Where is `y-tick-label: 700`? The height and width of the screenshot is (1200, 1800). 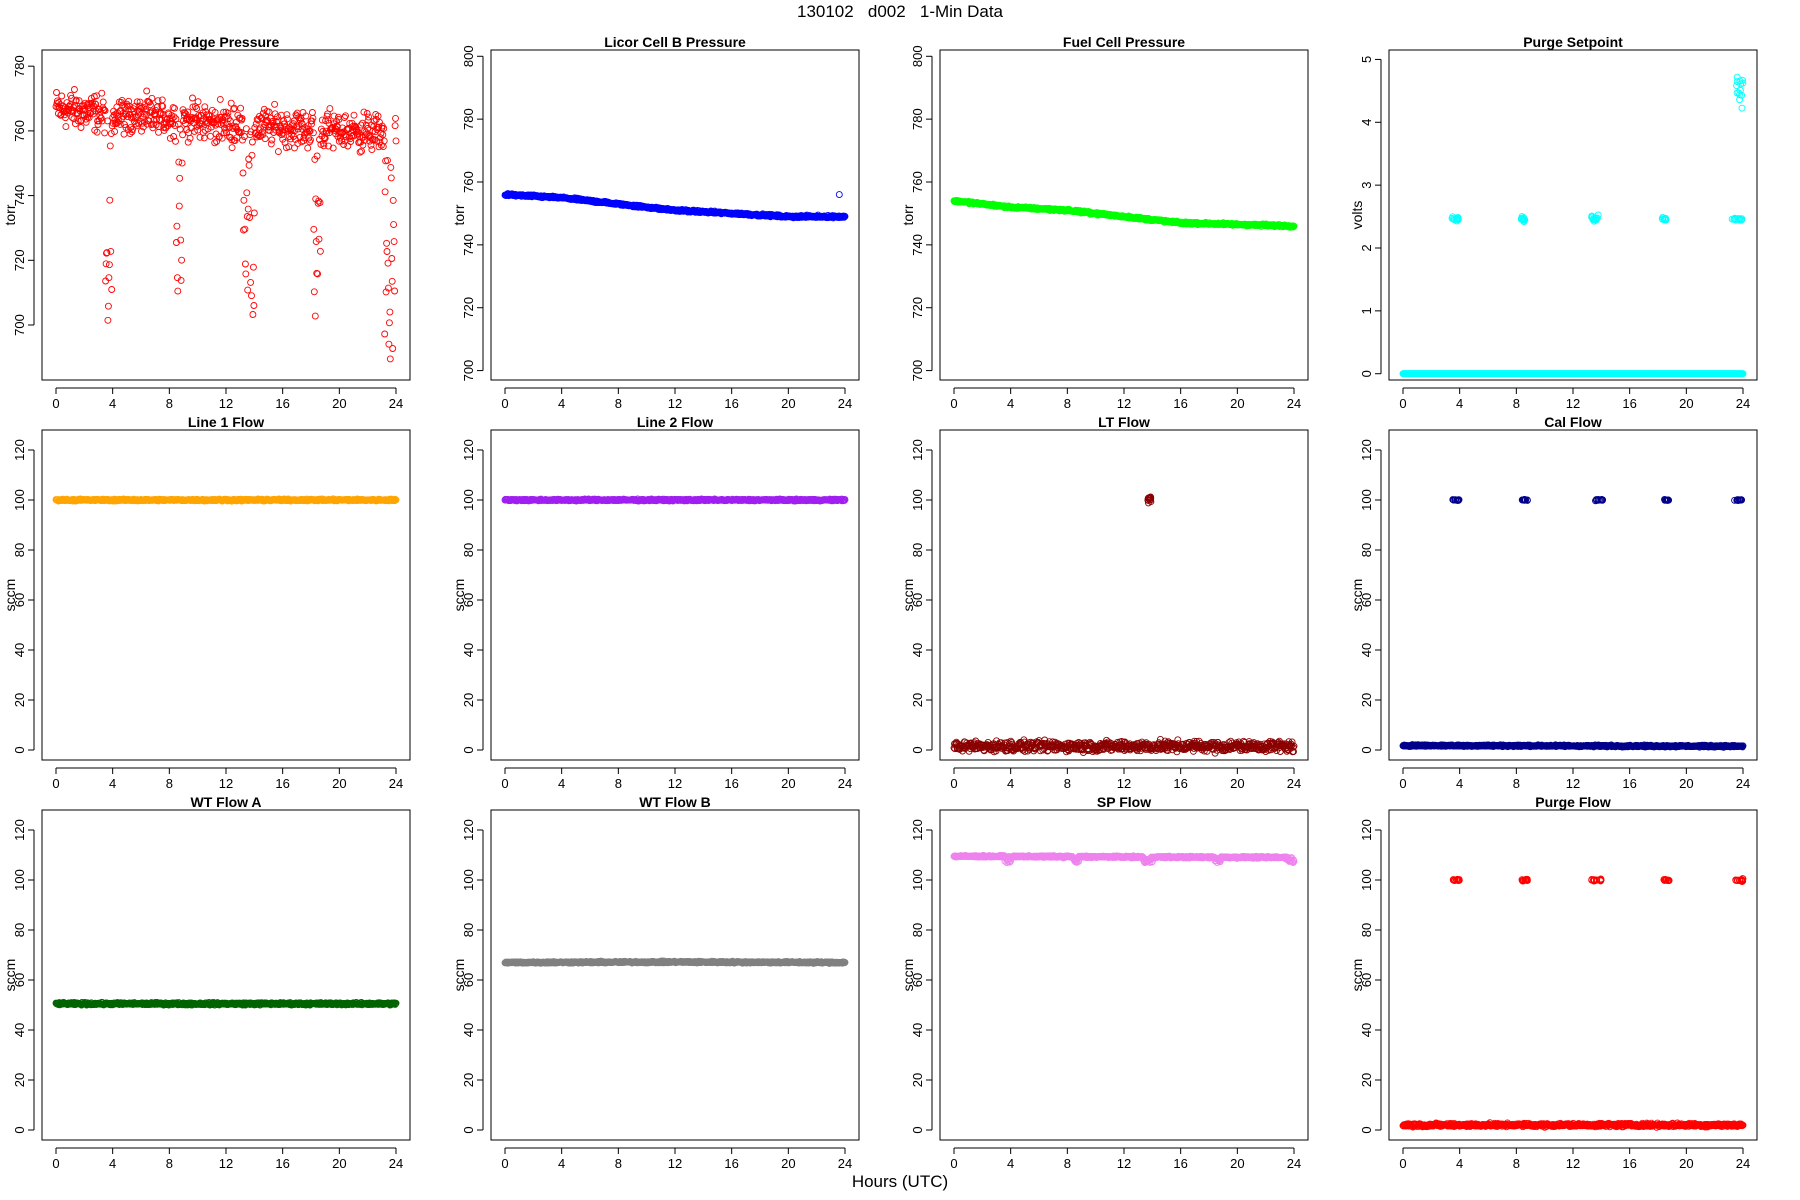
y-tick-label: 700 is located at coordinates (19, 325).